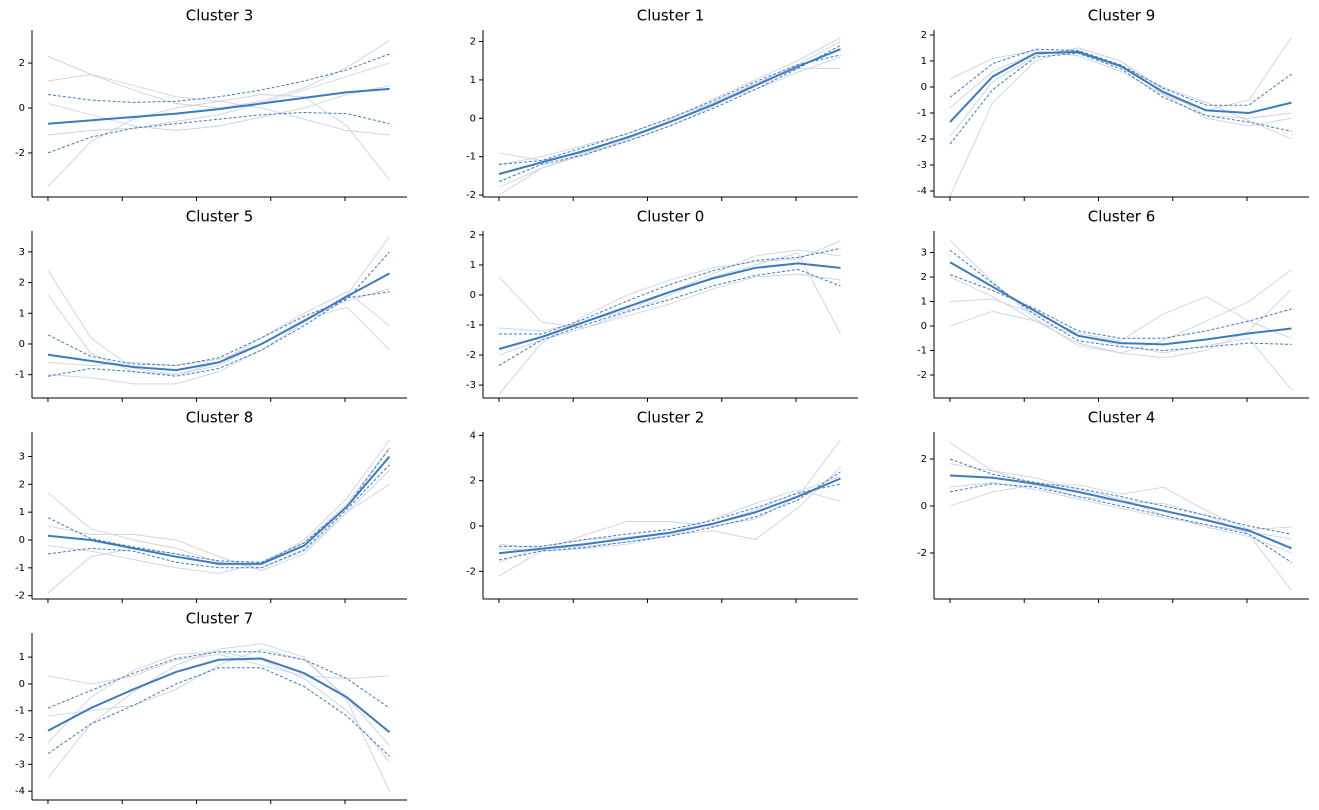 This screenshot has width=1319, height=810. What do you see at coordinates (220, 16) in the screenshot?
I see `subplot-title: Cluster 3` at bounding box center [220, 16].